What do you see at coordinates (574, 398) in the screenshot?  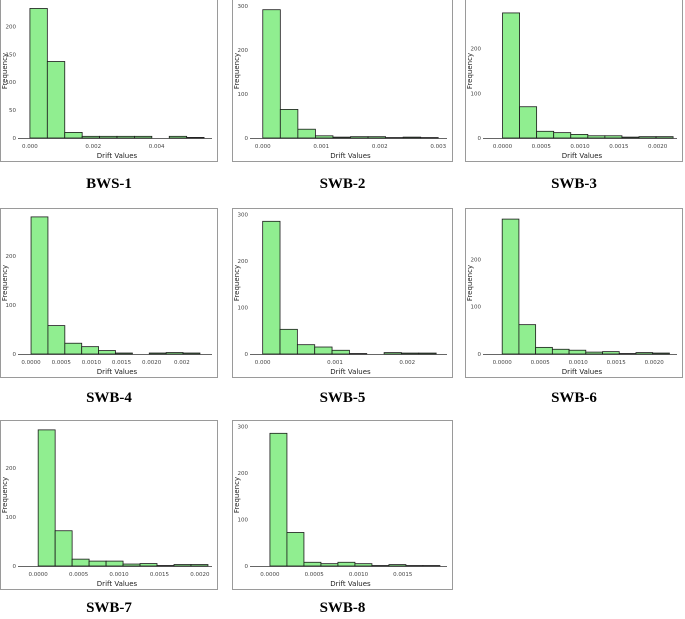 I see `caption-swb-6: SWB-6` at bounding box center [574, 398].